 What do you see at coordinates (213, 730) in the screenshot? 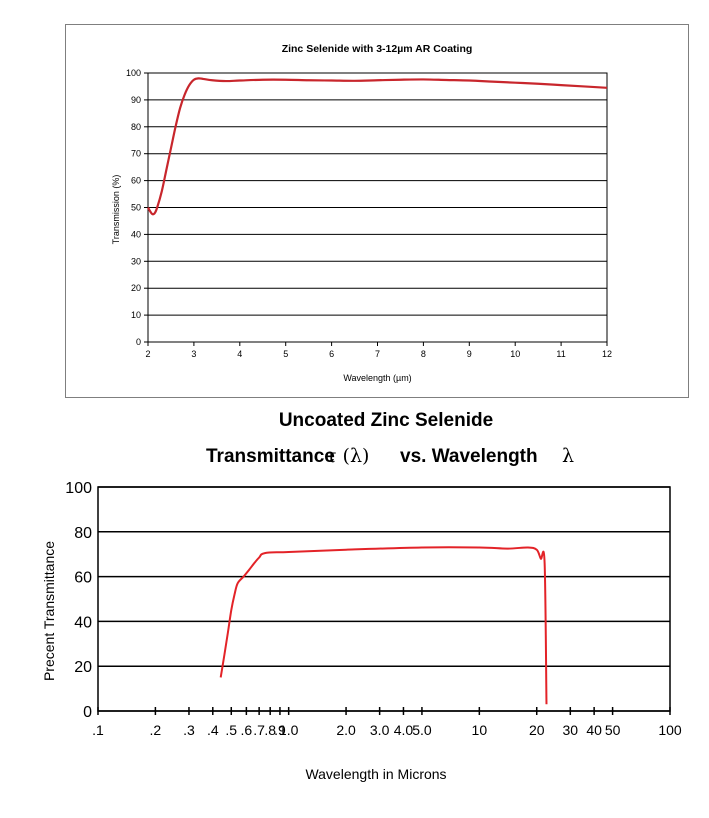
I see `chart2-x-tick-label: .4` at bounding box center [213, 730].